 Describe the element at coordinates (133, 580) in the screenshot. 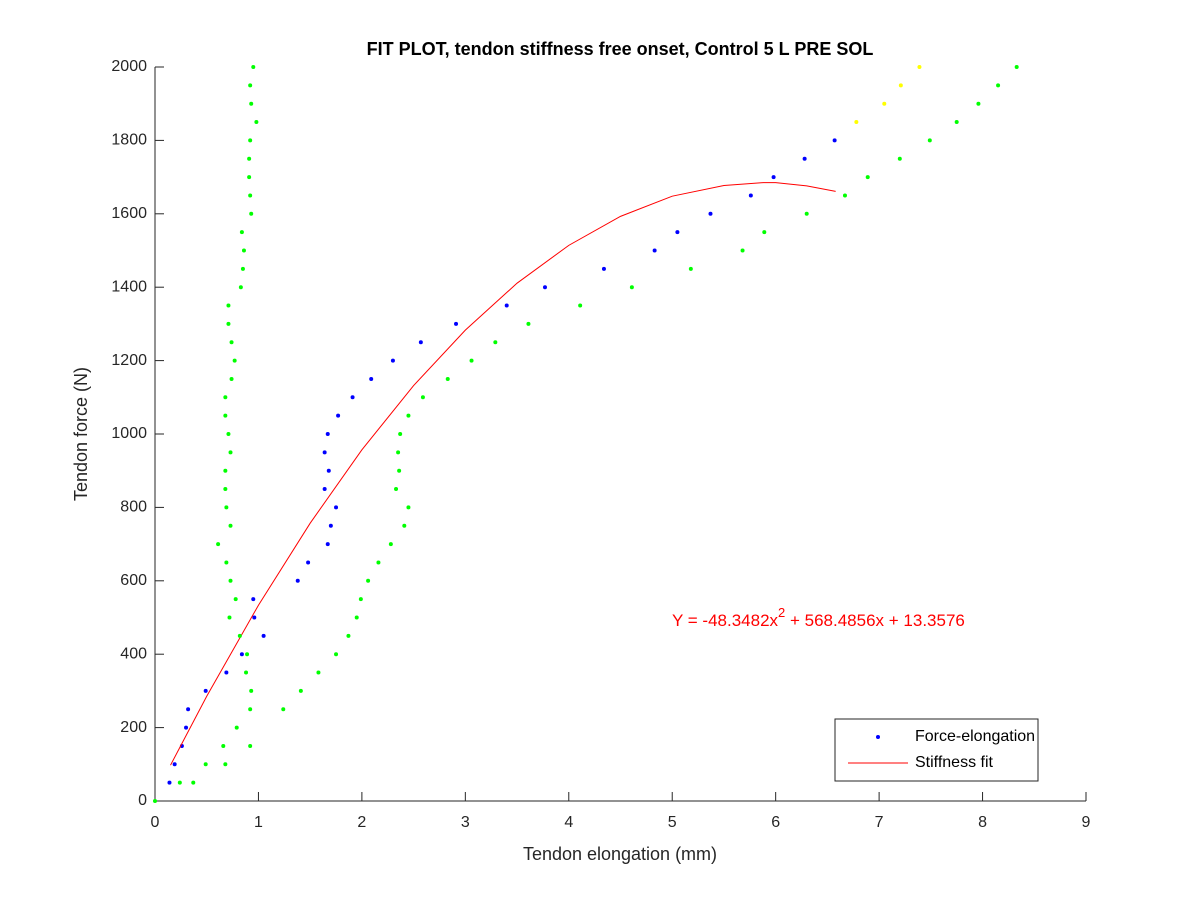

I see `y-tick-label: 600` at that location.